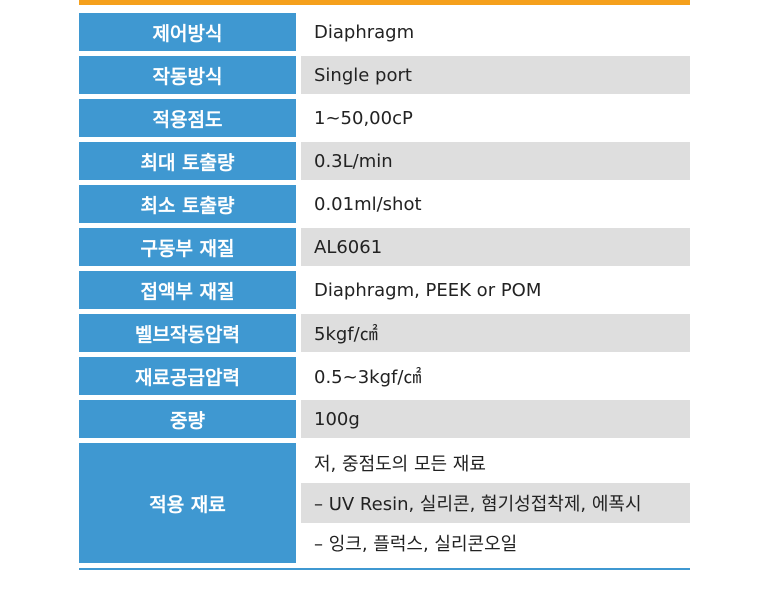  I want to click on spec-row-viscosity: 적용점도 1~50,00cP, so click(384, 118).